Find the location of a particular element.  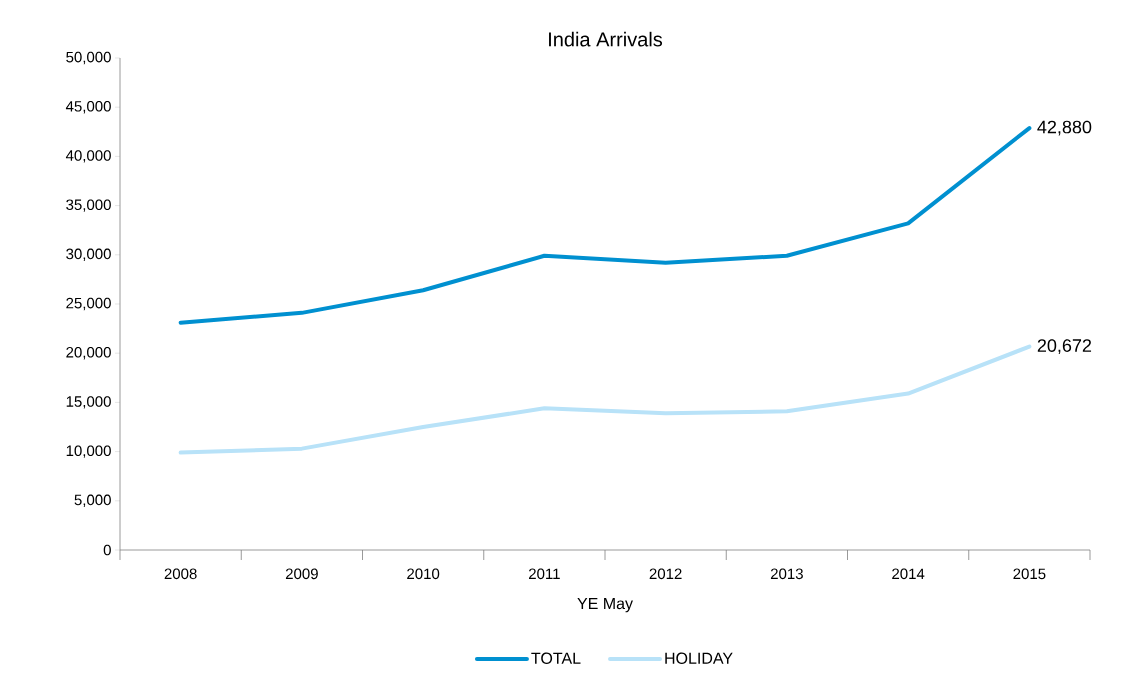

y-tick-label: 50,000 is located at coordinates (88, 58).